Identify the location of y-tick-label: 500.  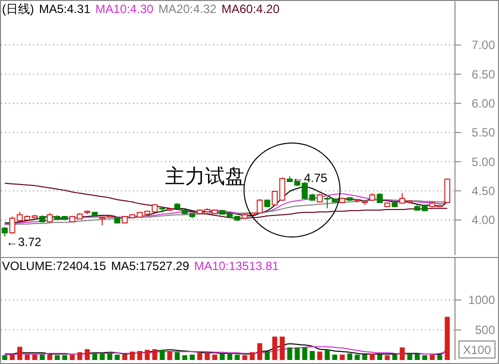
(485, 330).